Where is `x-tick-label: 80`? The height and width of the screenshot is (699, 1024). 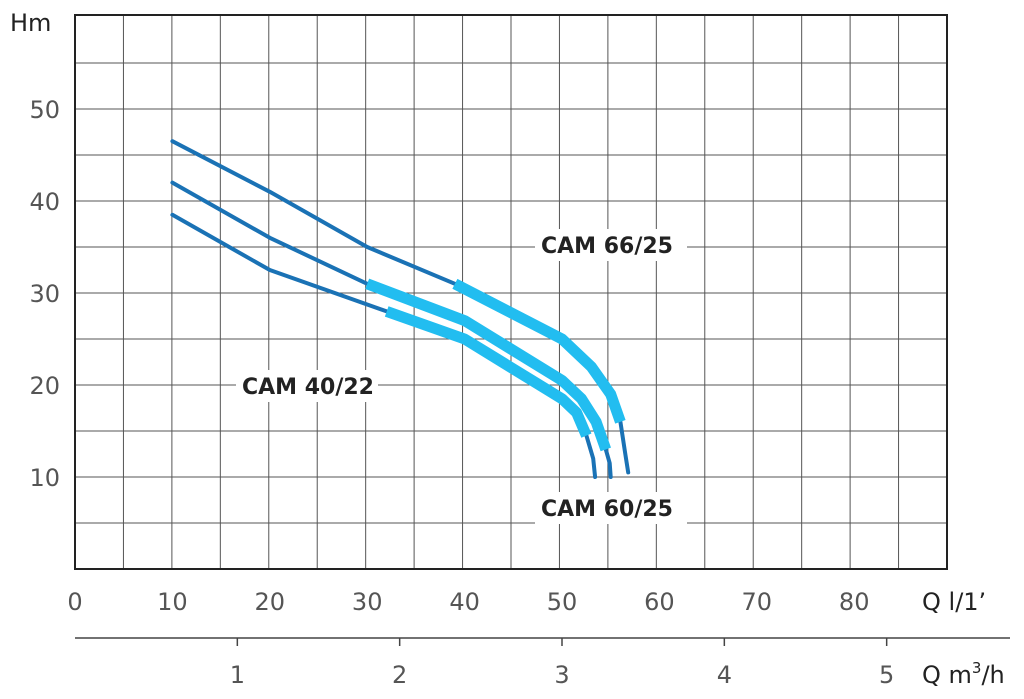
x-tick-label: 80 is located at coordinates (854, 602).